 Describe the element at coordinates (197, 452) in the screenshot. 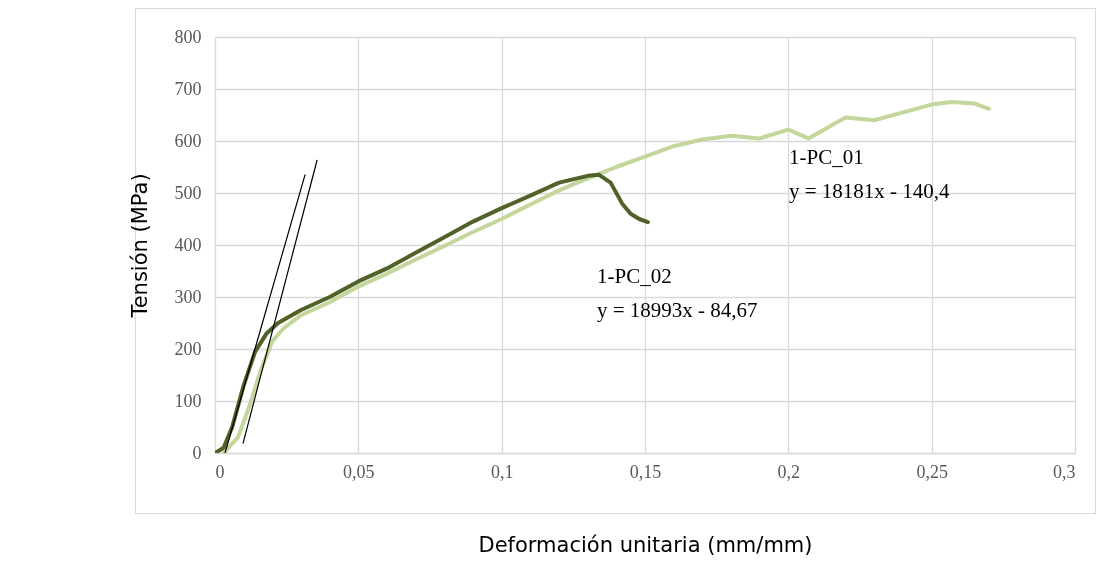

I see `y-tick-label: 0` at that location.